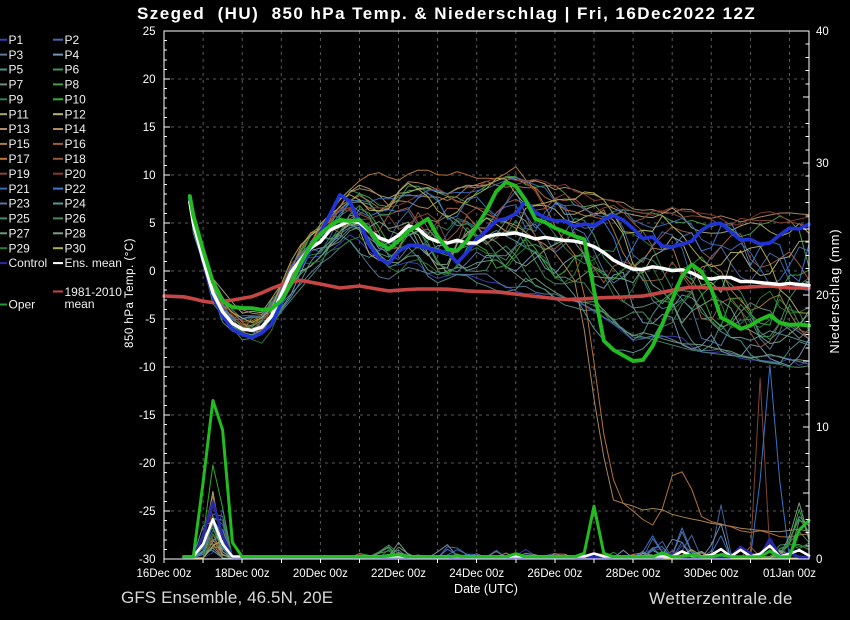 The width and height of the screenshot is (850, 620). What do you see at coordinates (20, 189) in the screenshot?
I see `svg-text: P21` at bounding box center [20, 189].